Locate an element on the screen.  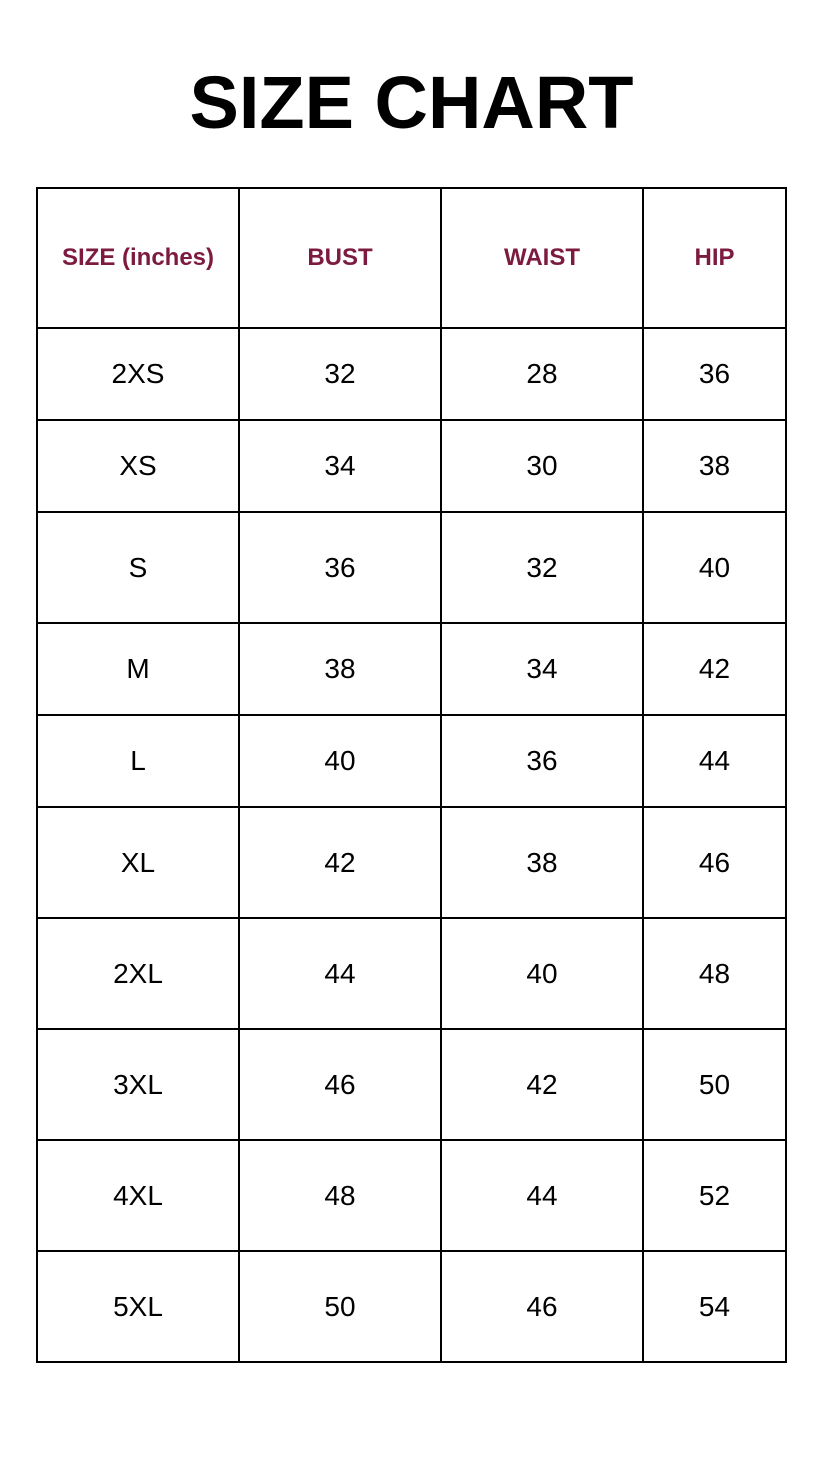
cell-size: XL is located at coordinates (138, 862).